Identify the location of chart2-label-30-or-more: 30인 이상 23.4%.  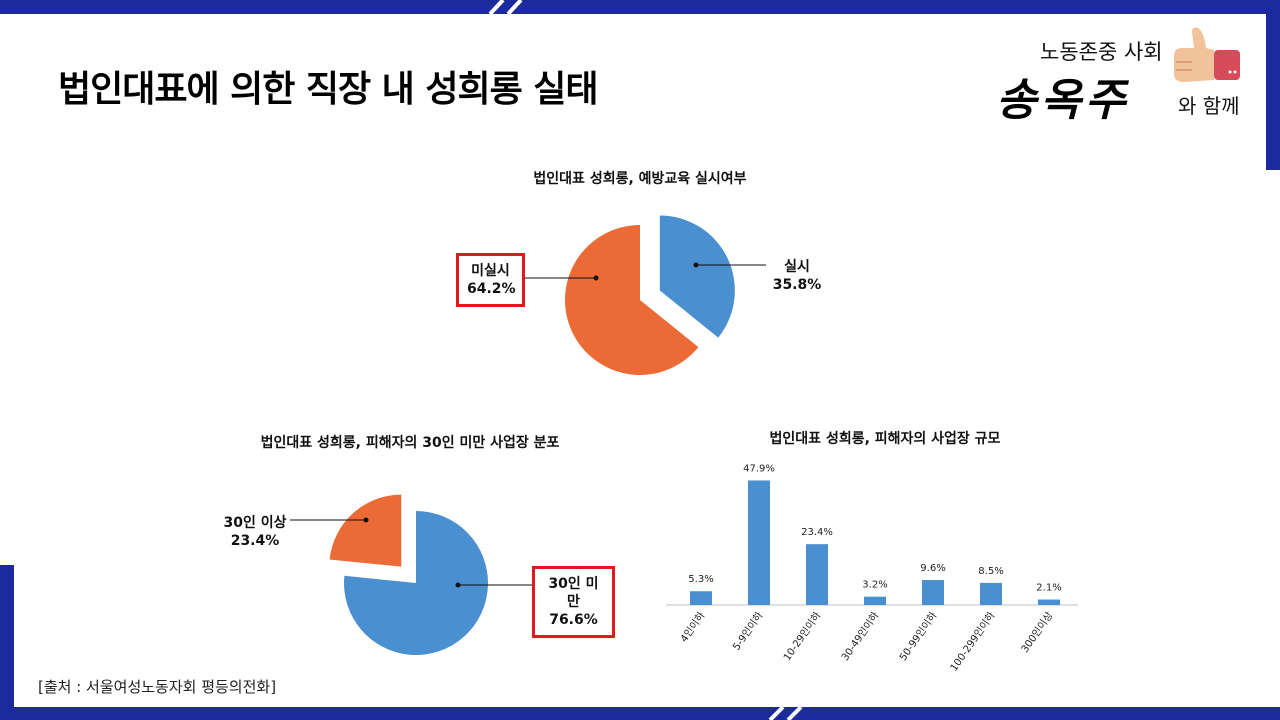
(255, 532).